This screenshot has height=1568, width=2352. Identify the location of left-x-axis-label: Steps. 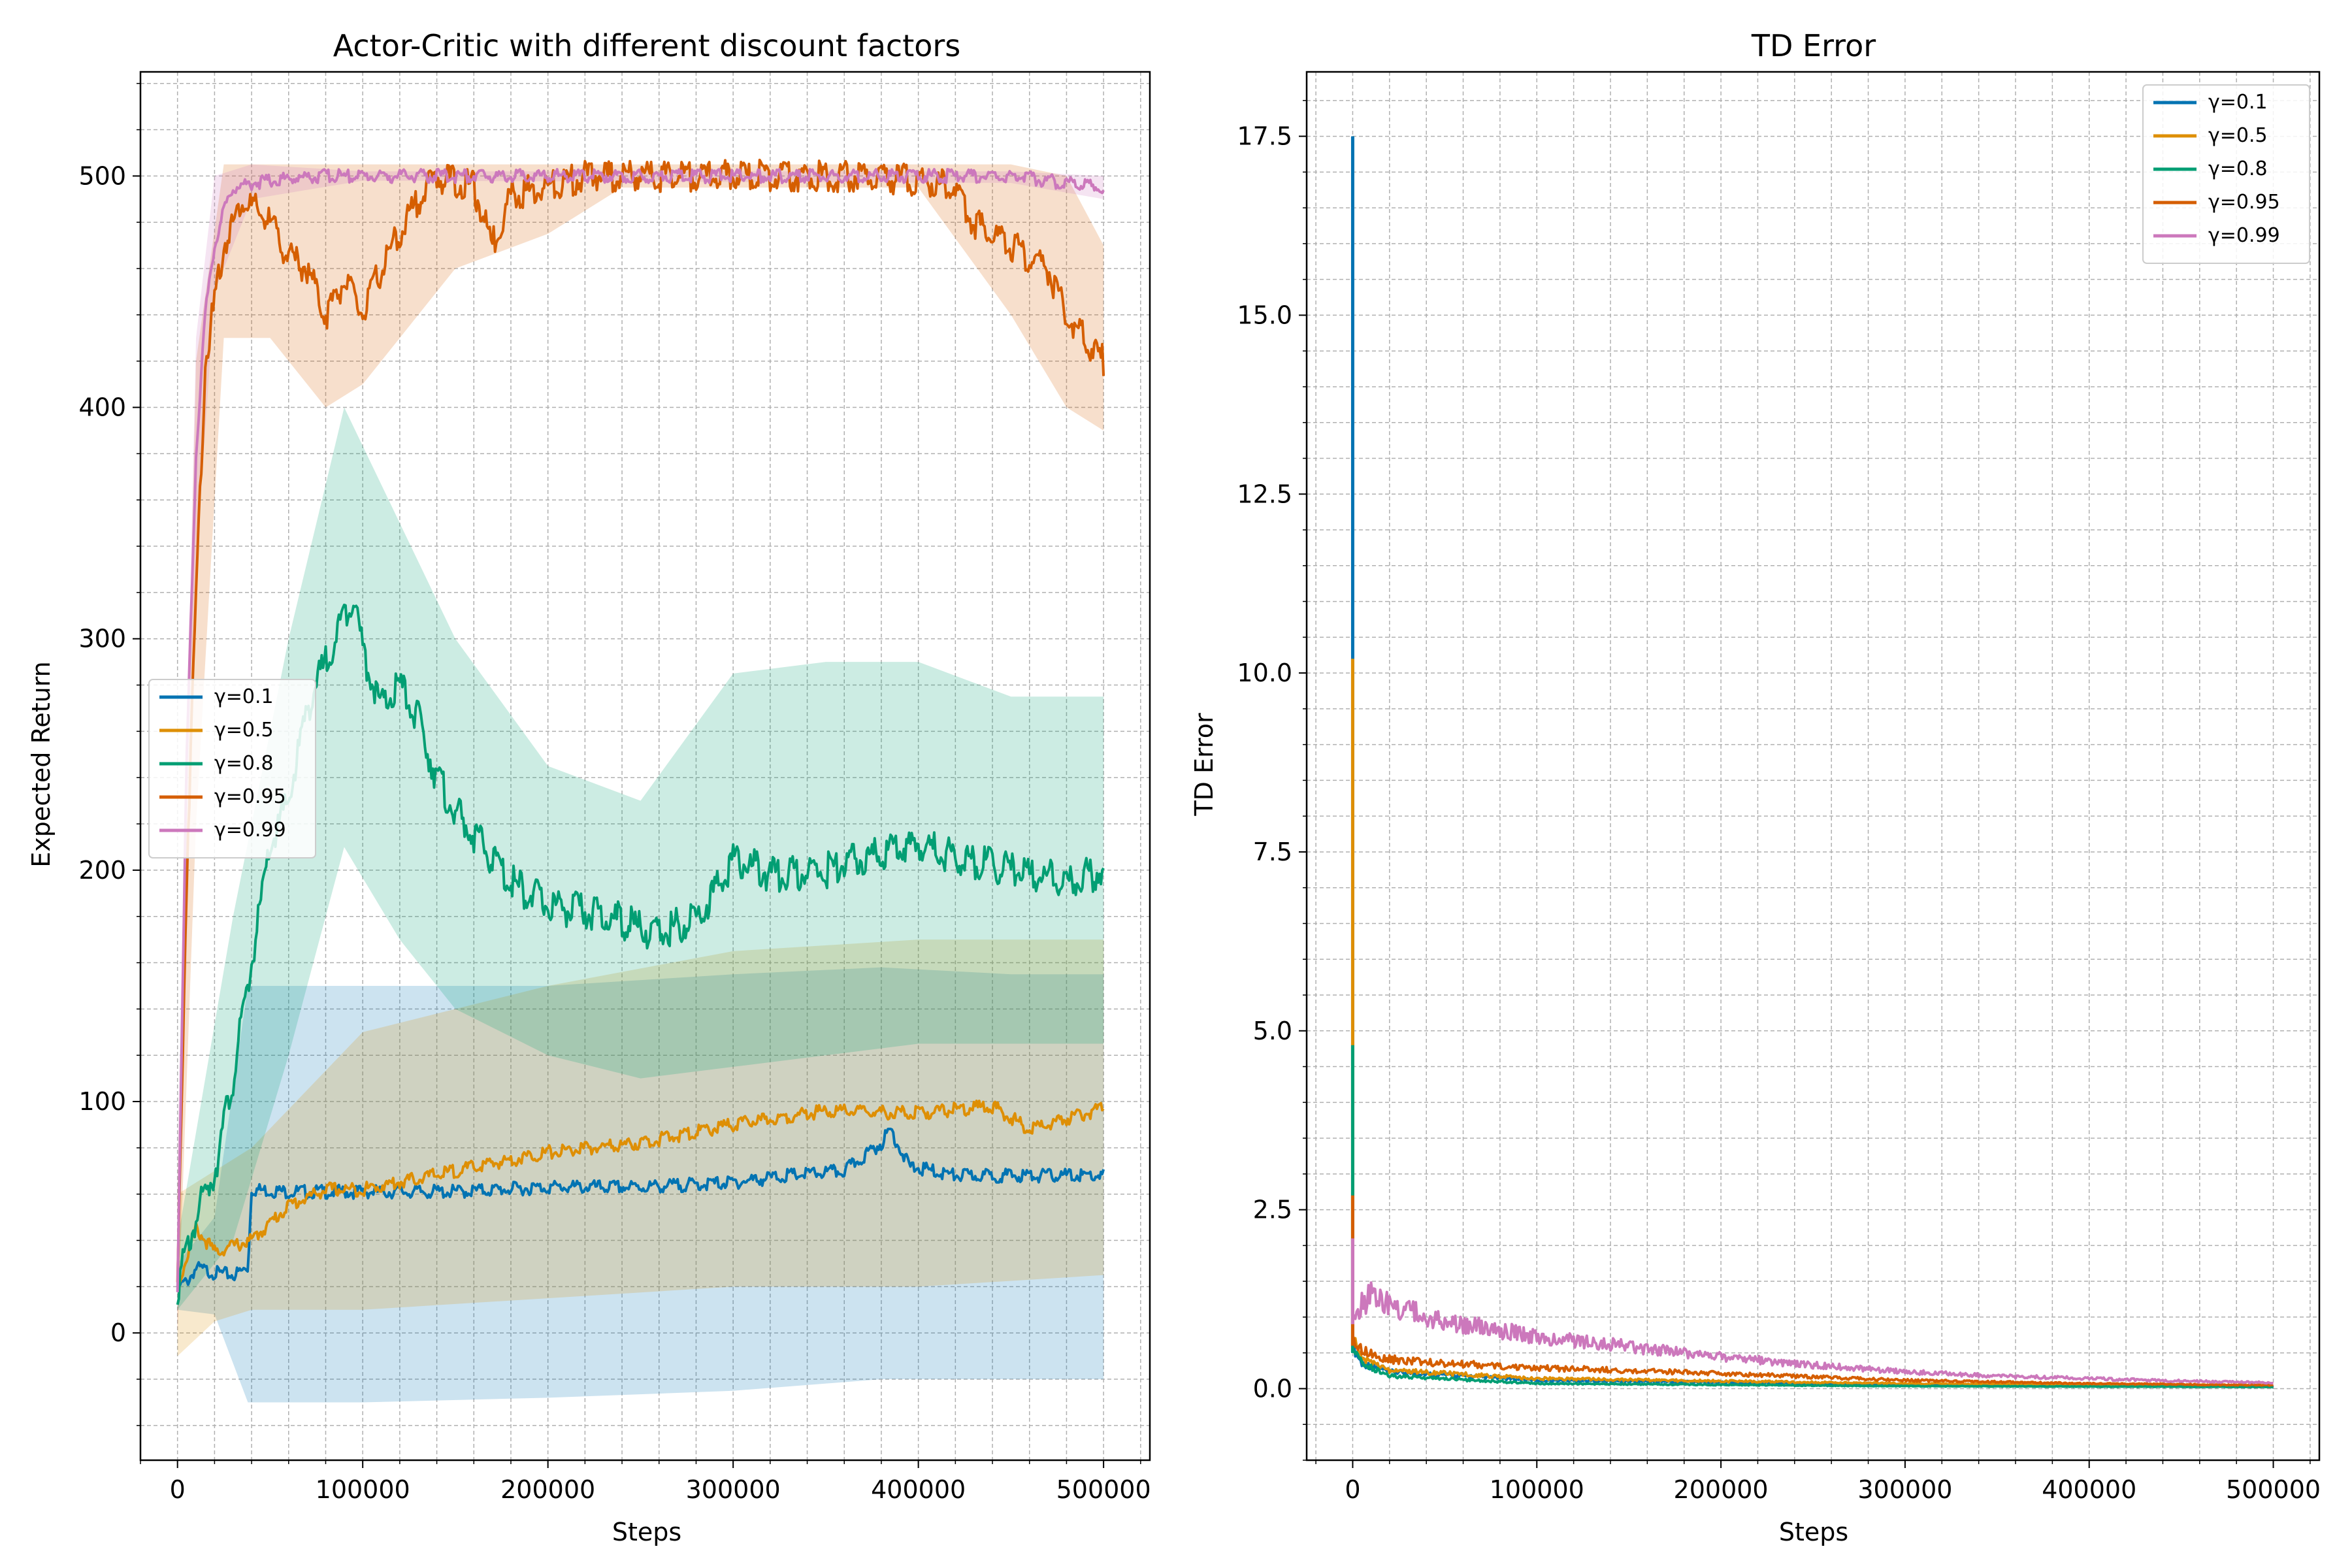
(646, 1532).